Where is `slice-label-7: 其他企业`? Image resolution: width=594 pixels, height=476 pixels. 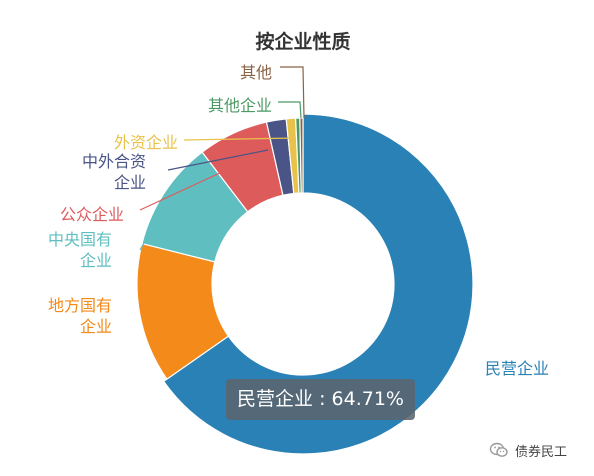
slice-label-7: 其他企业 is located at coordinates (240, 105).